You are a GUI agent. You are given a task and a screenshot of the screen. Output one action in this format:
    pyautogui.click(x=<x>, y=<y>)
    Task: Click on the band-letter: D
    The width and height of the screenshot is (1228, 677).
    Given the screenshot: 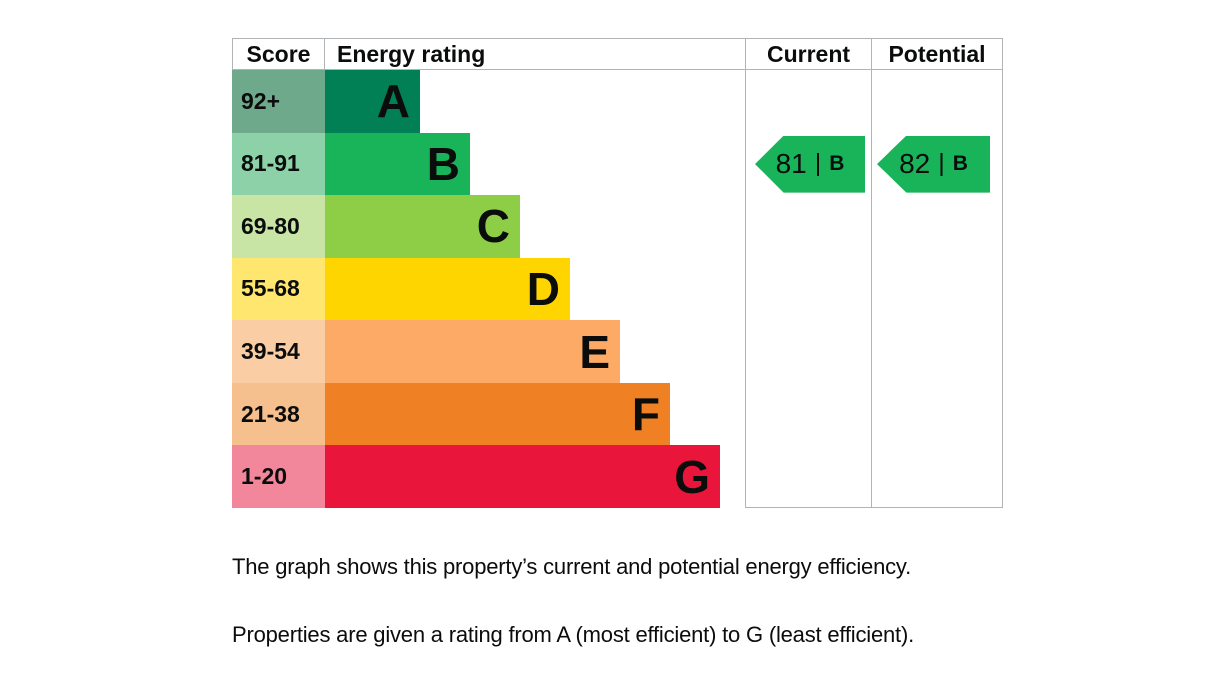 What is the action you would take?
    pyautogui.click(x=543, y=288)
    